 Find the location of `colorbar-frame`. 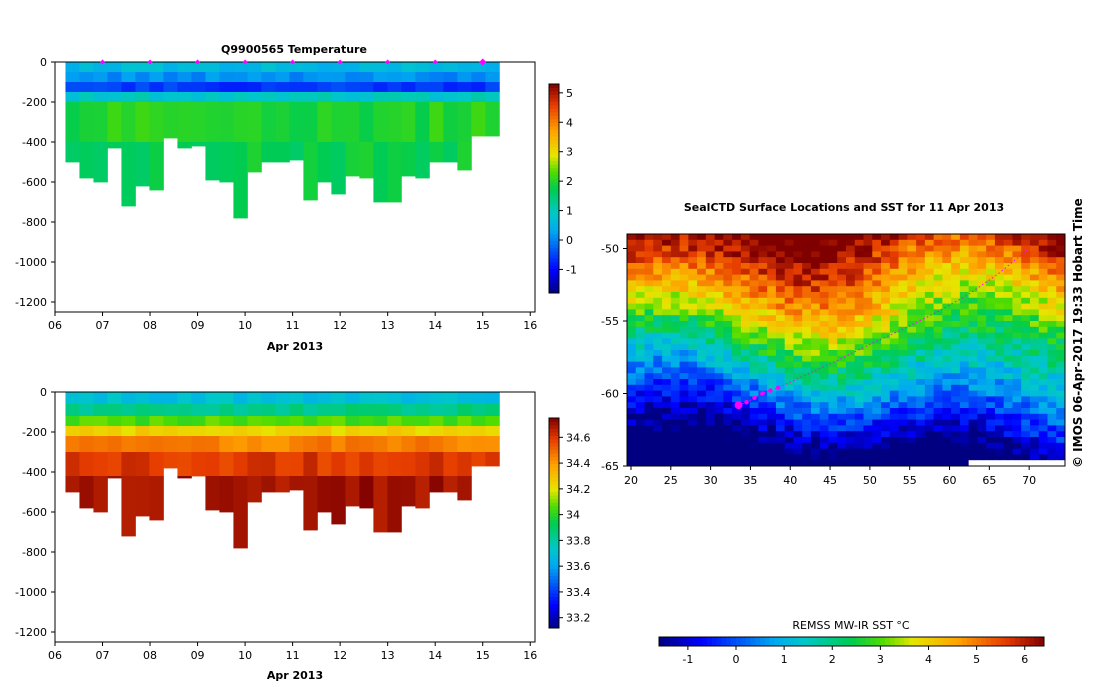

colorbar-frame is located at coordinates (554, 523).